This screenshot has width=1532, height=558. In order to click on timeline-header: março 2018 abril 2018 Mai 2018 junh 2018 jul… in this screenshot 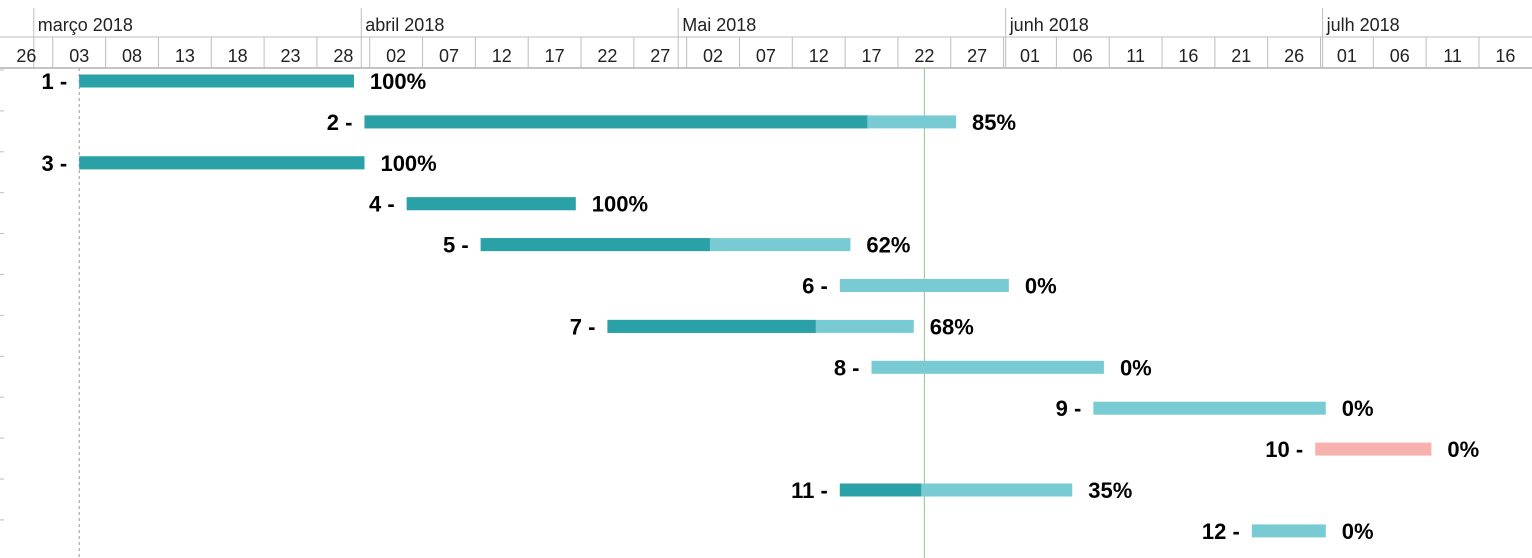, I will do `click(766, 38)`.